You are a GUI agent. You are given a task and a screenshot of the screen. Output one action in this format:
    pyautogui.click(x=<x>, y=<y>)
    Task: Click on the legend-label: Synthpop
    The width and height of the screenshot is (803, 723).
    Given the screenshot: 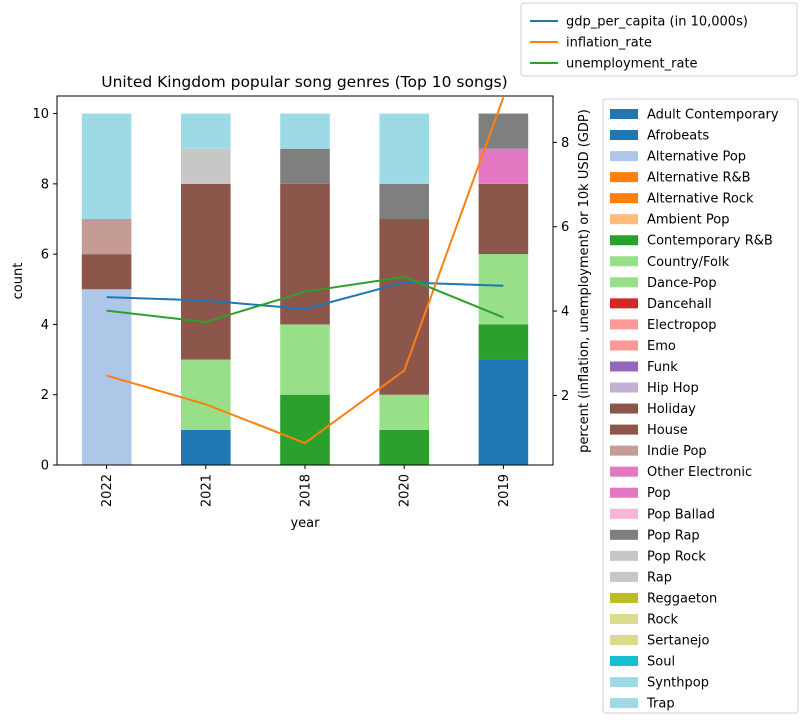 What is the action you would take?
    pyautogui.click(x=678, y=683)
    